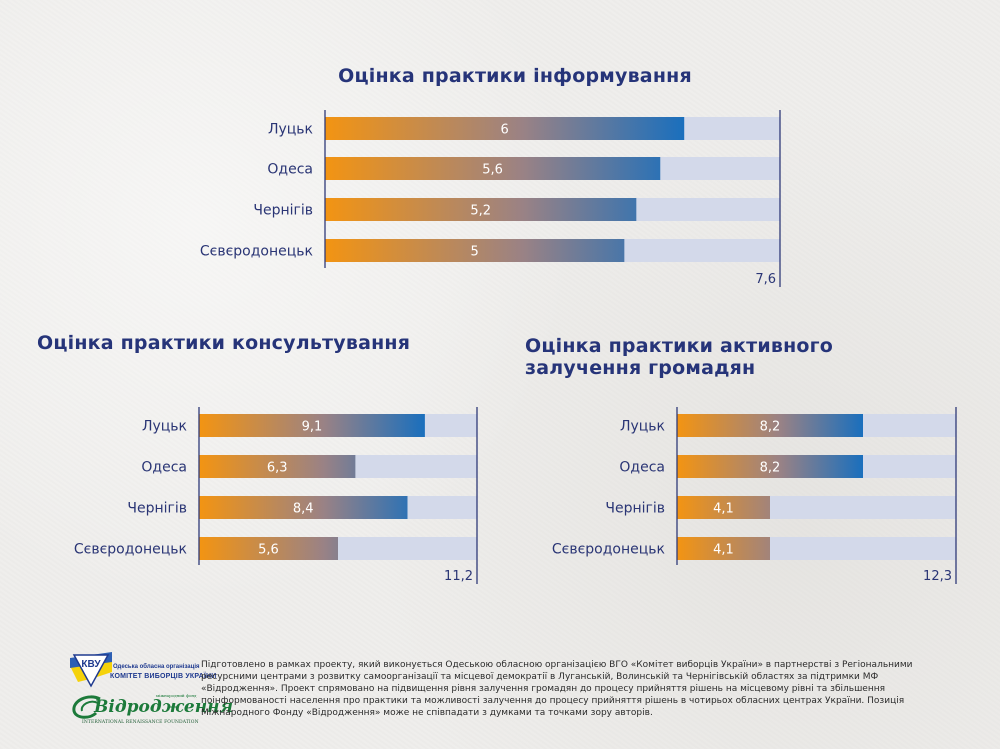 The image size is (1000, 749). Describe the element at coordinates (640, 368) in the screenshot. I see `chart-title-line-2: залучення громадян` at that location.